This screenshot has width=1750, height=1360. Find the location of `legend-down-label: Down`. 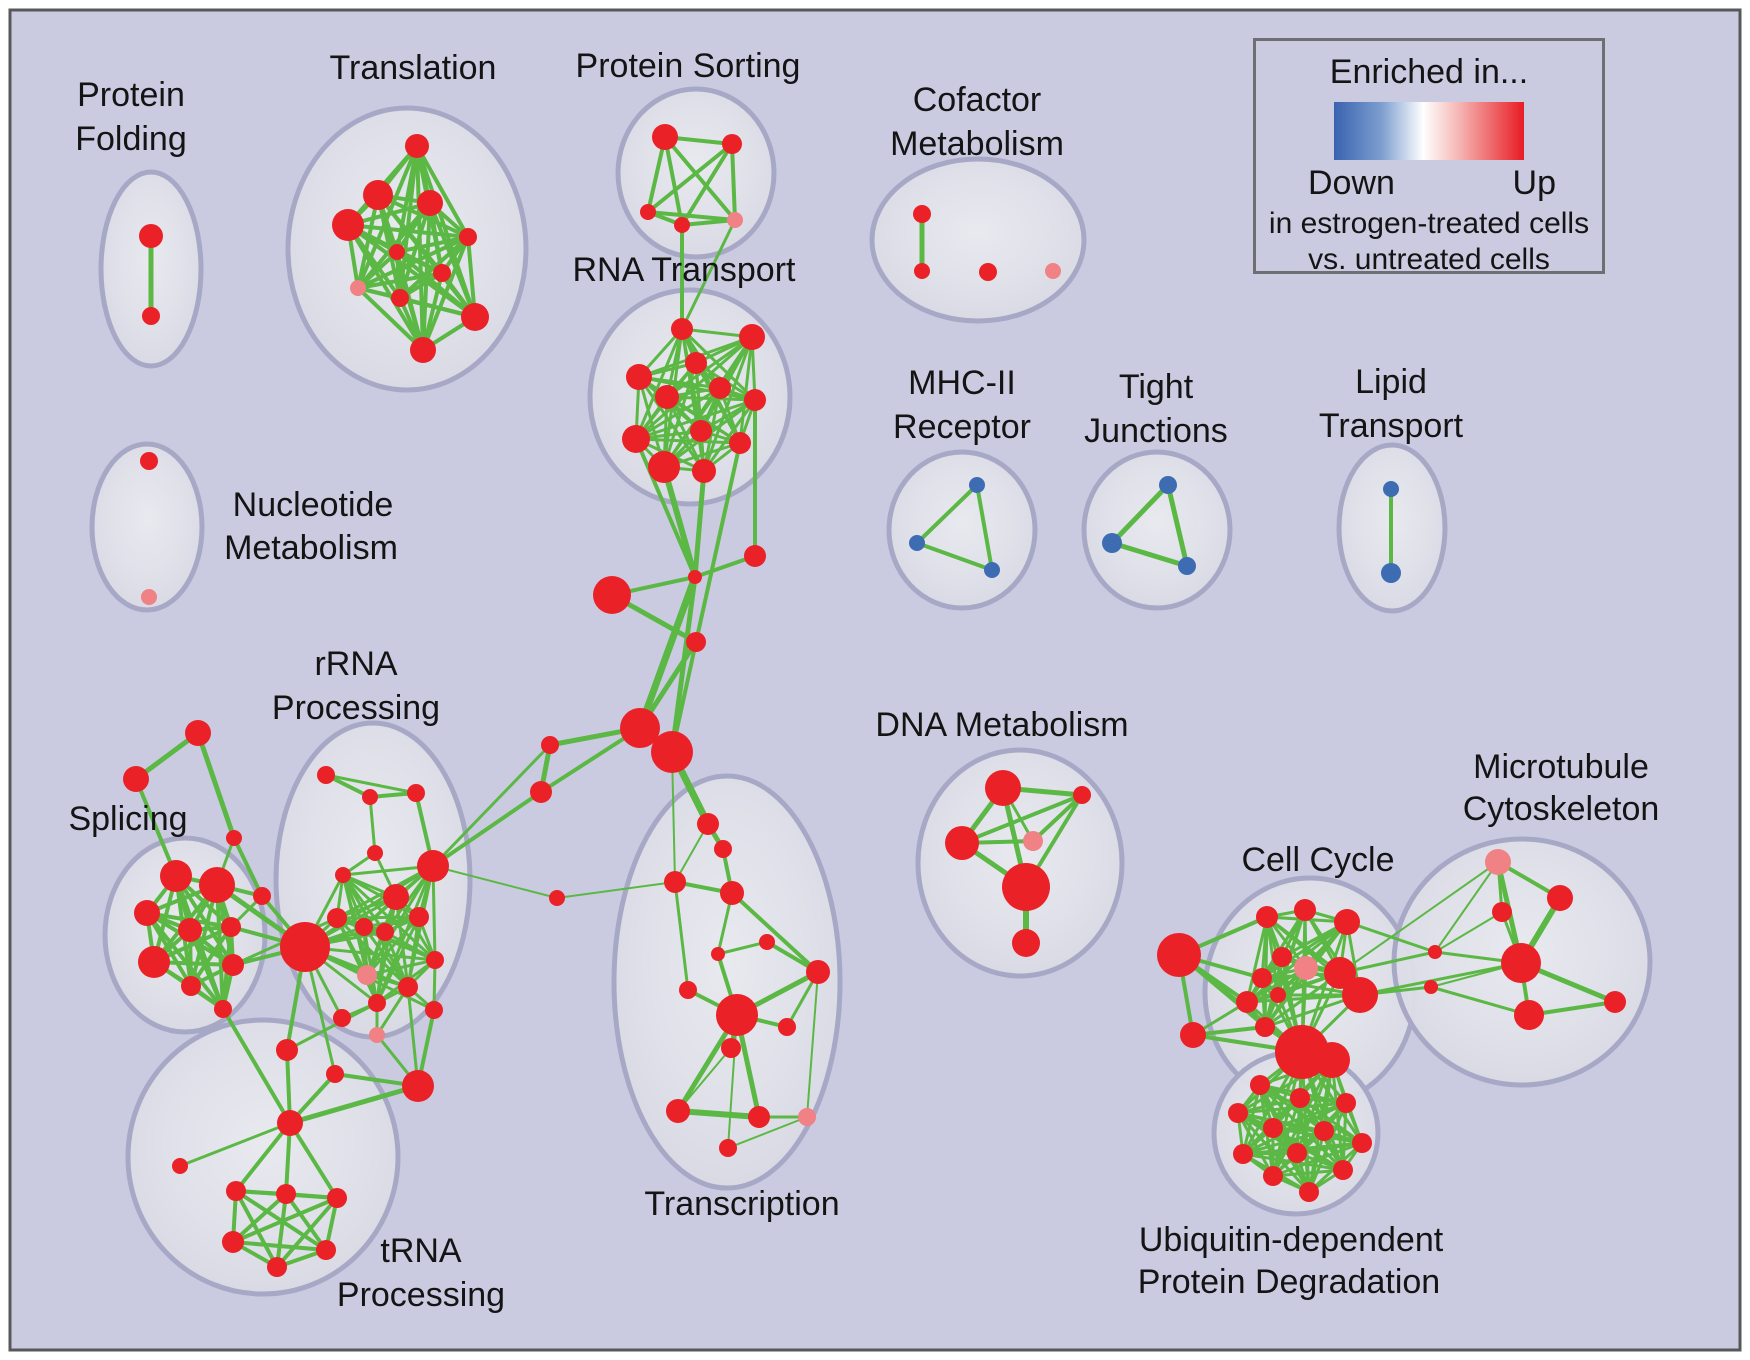

legend-down-label: Down is located at coordinates (1351, 183).